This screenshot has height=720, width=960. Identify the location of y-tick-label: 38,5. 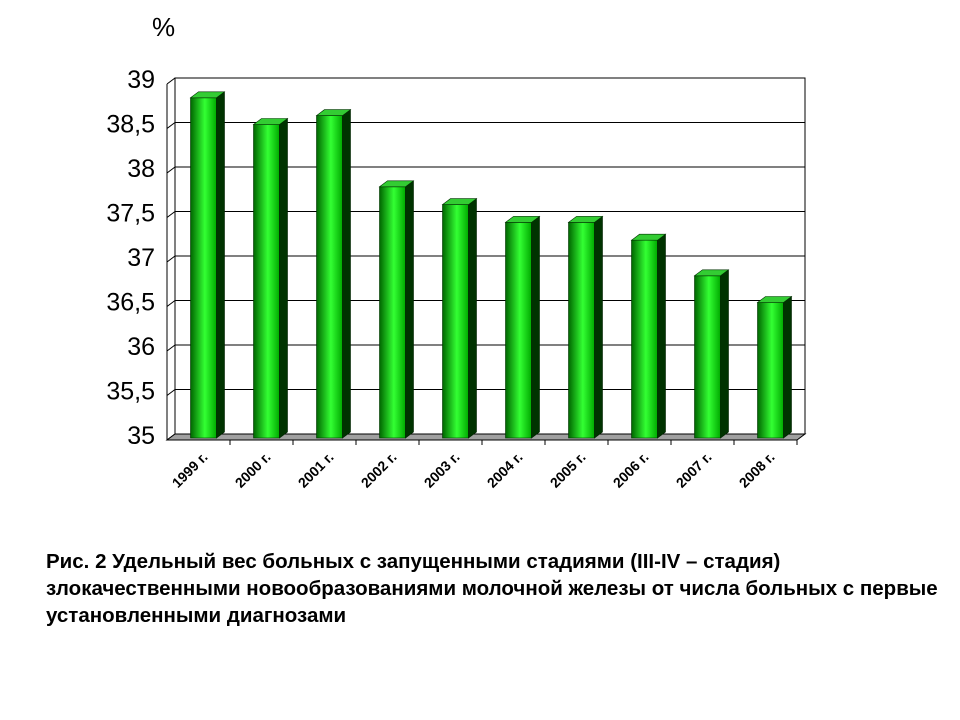
(130, 125).